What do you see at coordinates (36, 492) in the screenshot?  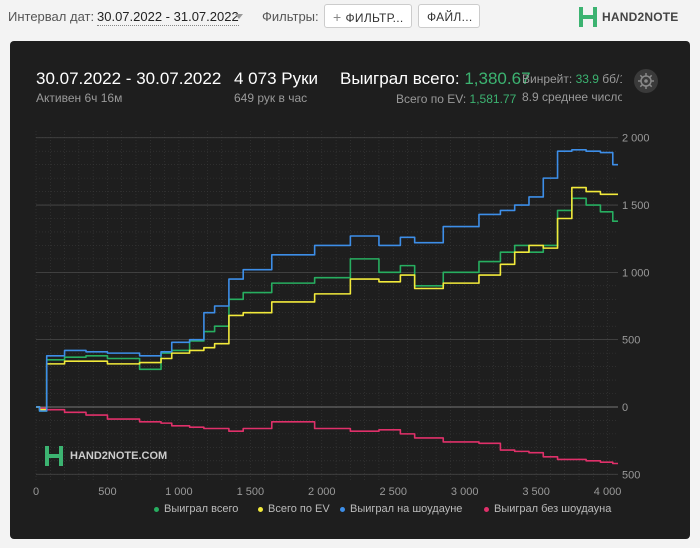 I see `x-tick-label: 0` at bounding box center [36, 492].